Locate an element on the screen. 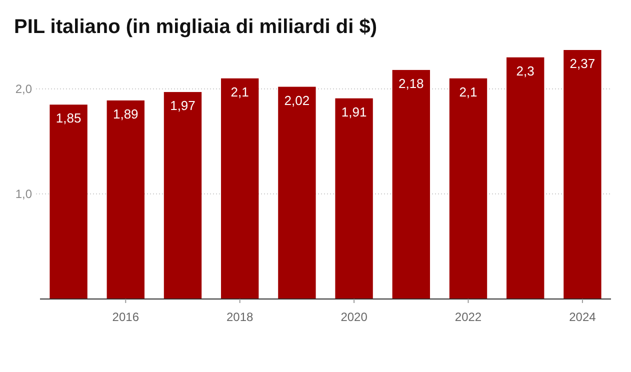 This screenshot has width=631, height=372. chart-title: PIL italiano (in migliaia di miliardi di $) is located at coordinates (196, 27).